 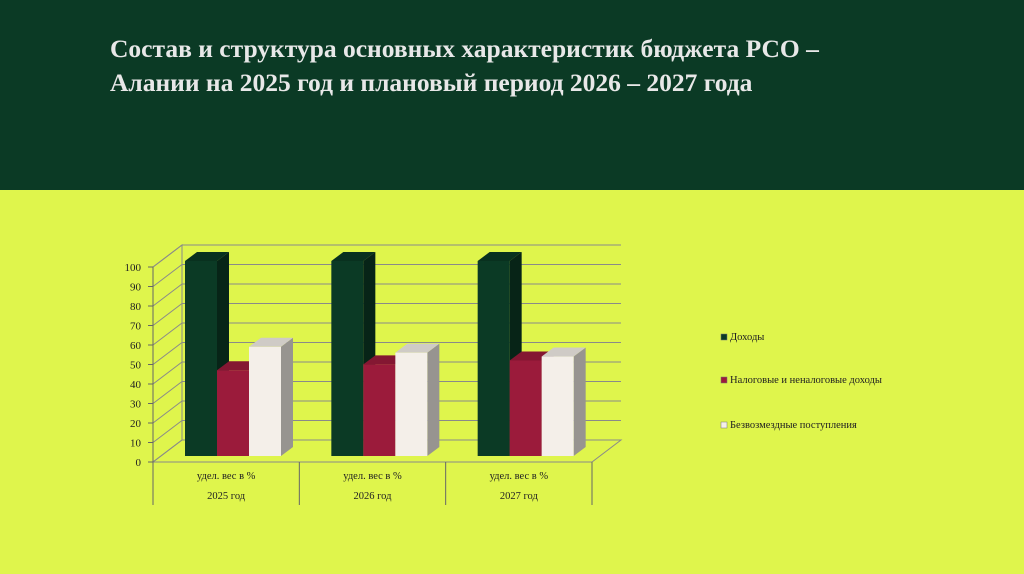 I want to click on y-tick-label: 100, so click(x=133, y=268).